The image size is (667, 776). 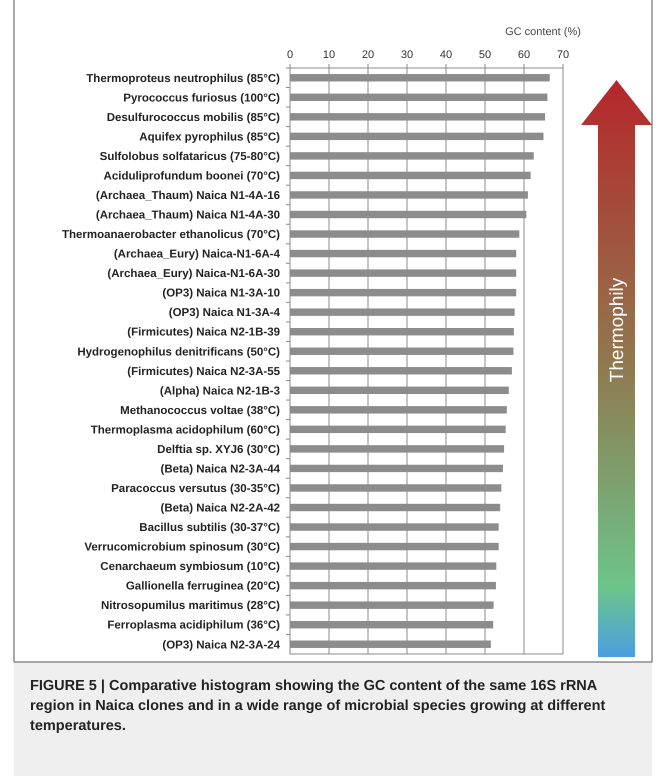 I want to click on x-tick-label: 10, so click(x=329, y=55).